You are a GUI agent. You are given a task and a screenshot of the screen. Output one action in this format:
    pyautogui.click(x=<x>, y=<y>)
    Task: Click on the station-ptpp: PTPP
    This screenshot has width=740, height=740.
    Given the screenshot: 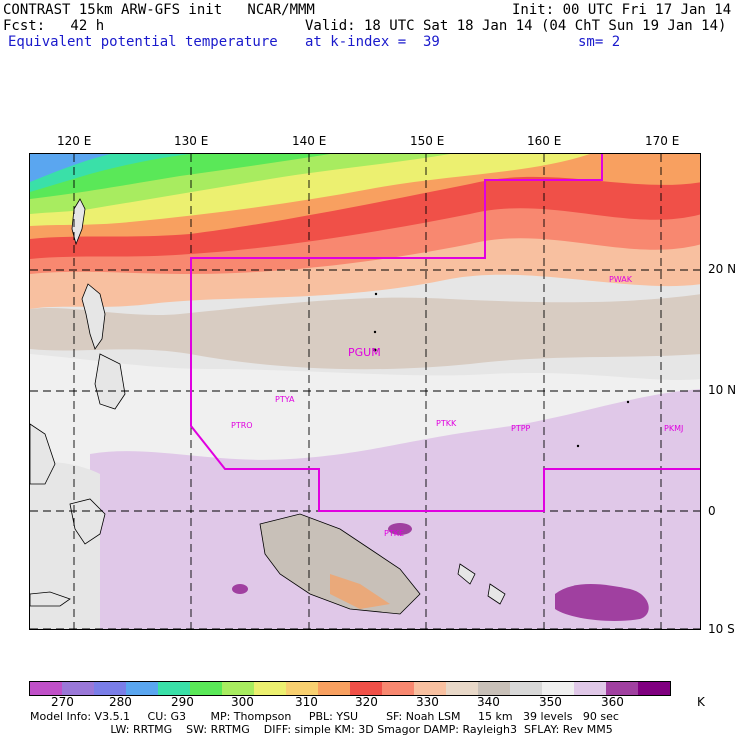 What is the action you would take?
    pyautogui.click(x=521, y=428)
    